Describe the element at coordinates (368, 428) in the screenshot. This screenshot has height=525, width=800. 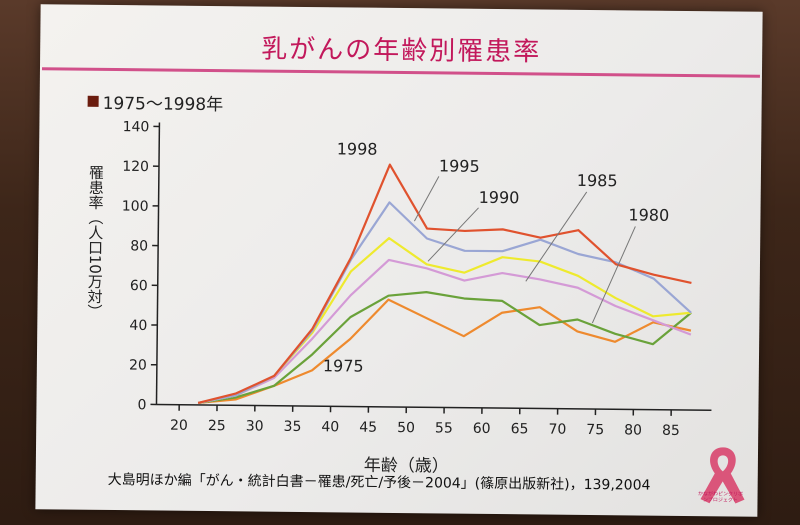
I see `x-tick-label: 45` at that location.